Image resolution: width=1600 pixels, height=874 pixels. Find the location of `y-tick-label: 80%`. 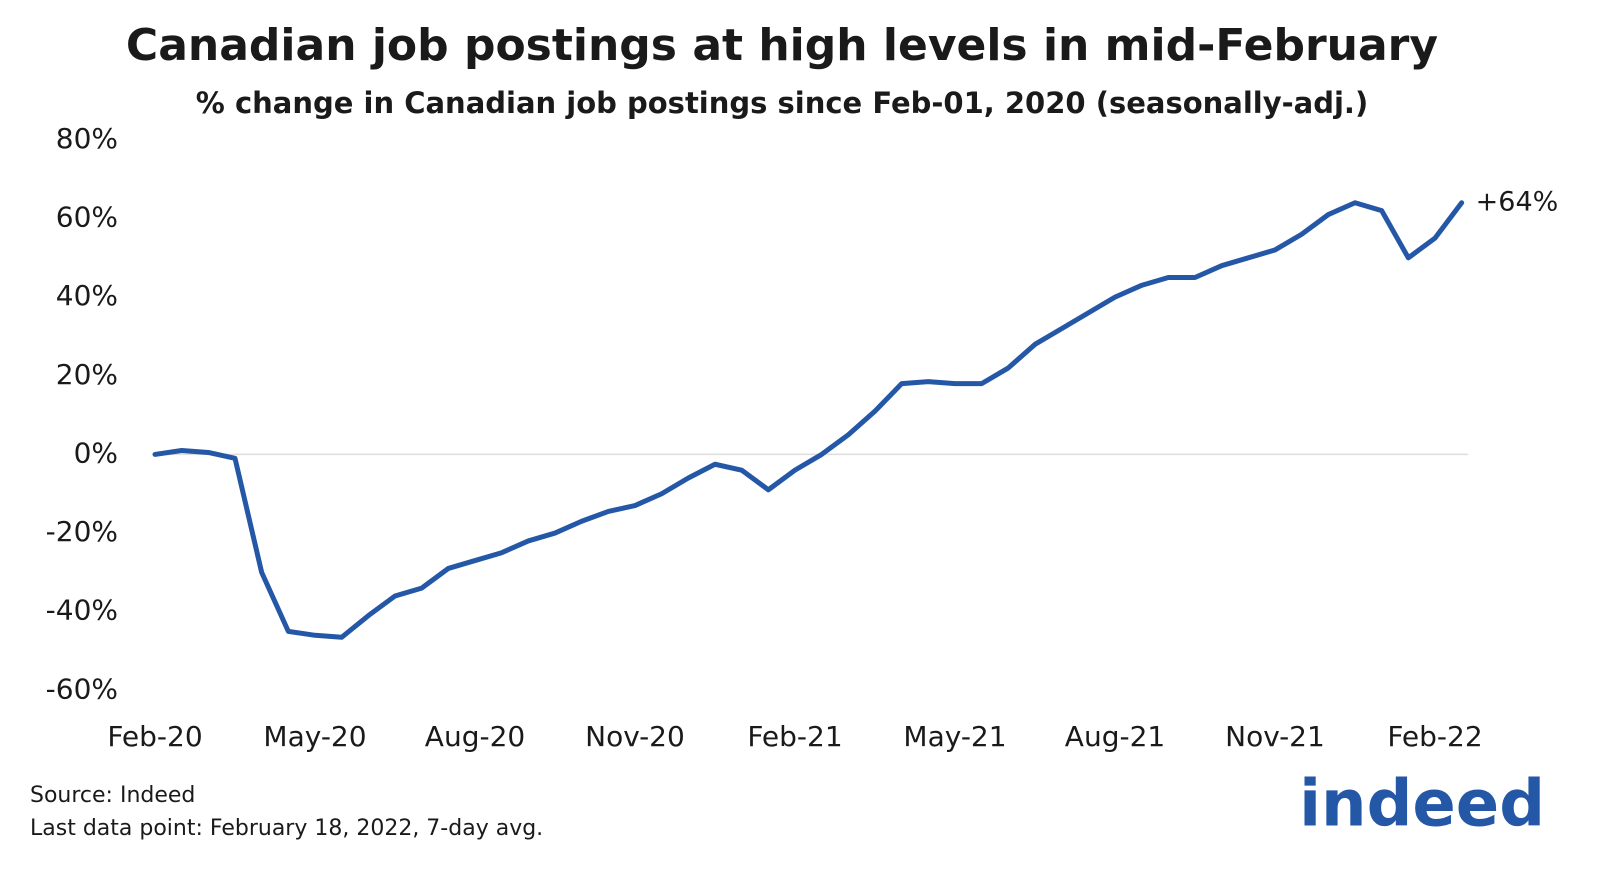

y-tick-label: 80% is located at coordinates (87, 138).